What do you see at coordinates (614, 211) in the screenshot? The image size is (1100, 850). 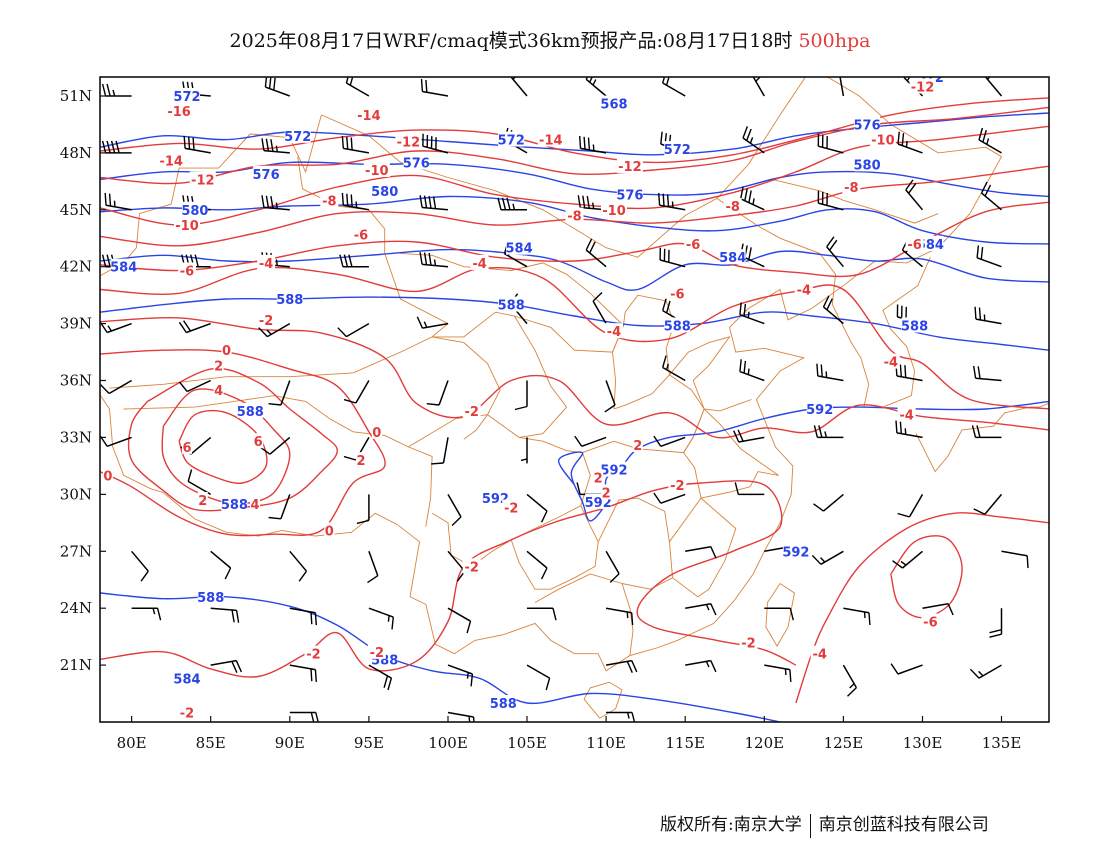 I see `temperature-contour-label: -10` at bounding box center [614, 211].